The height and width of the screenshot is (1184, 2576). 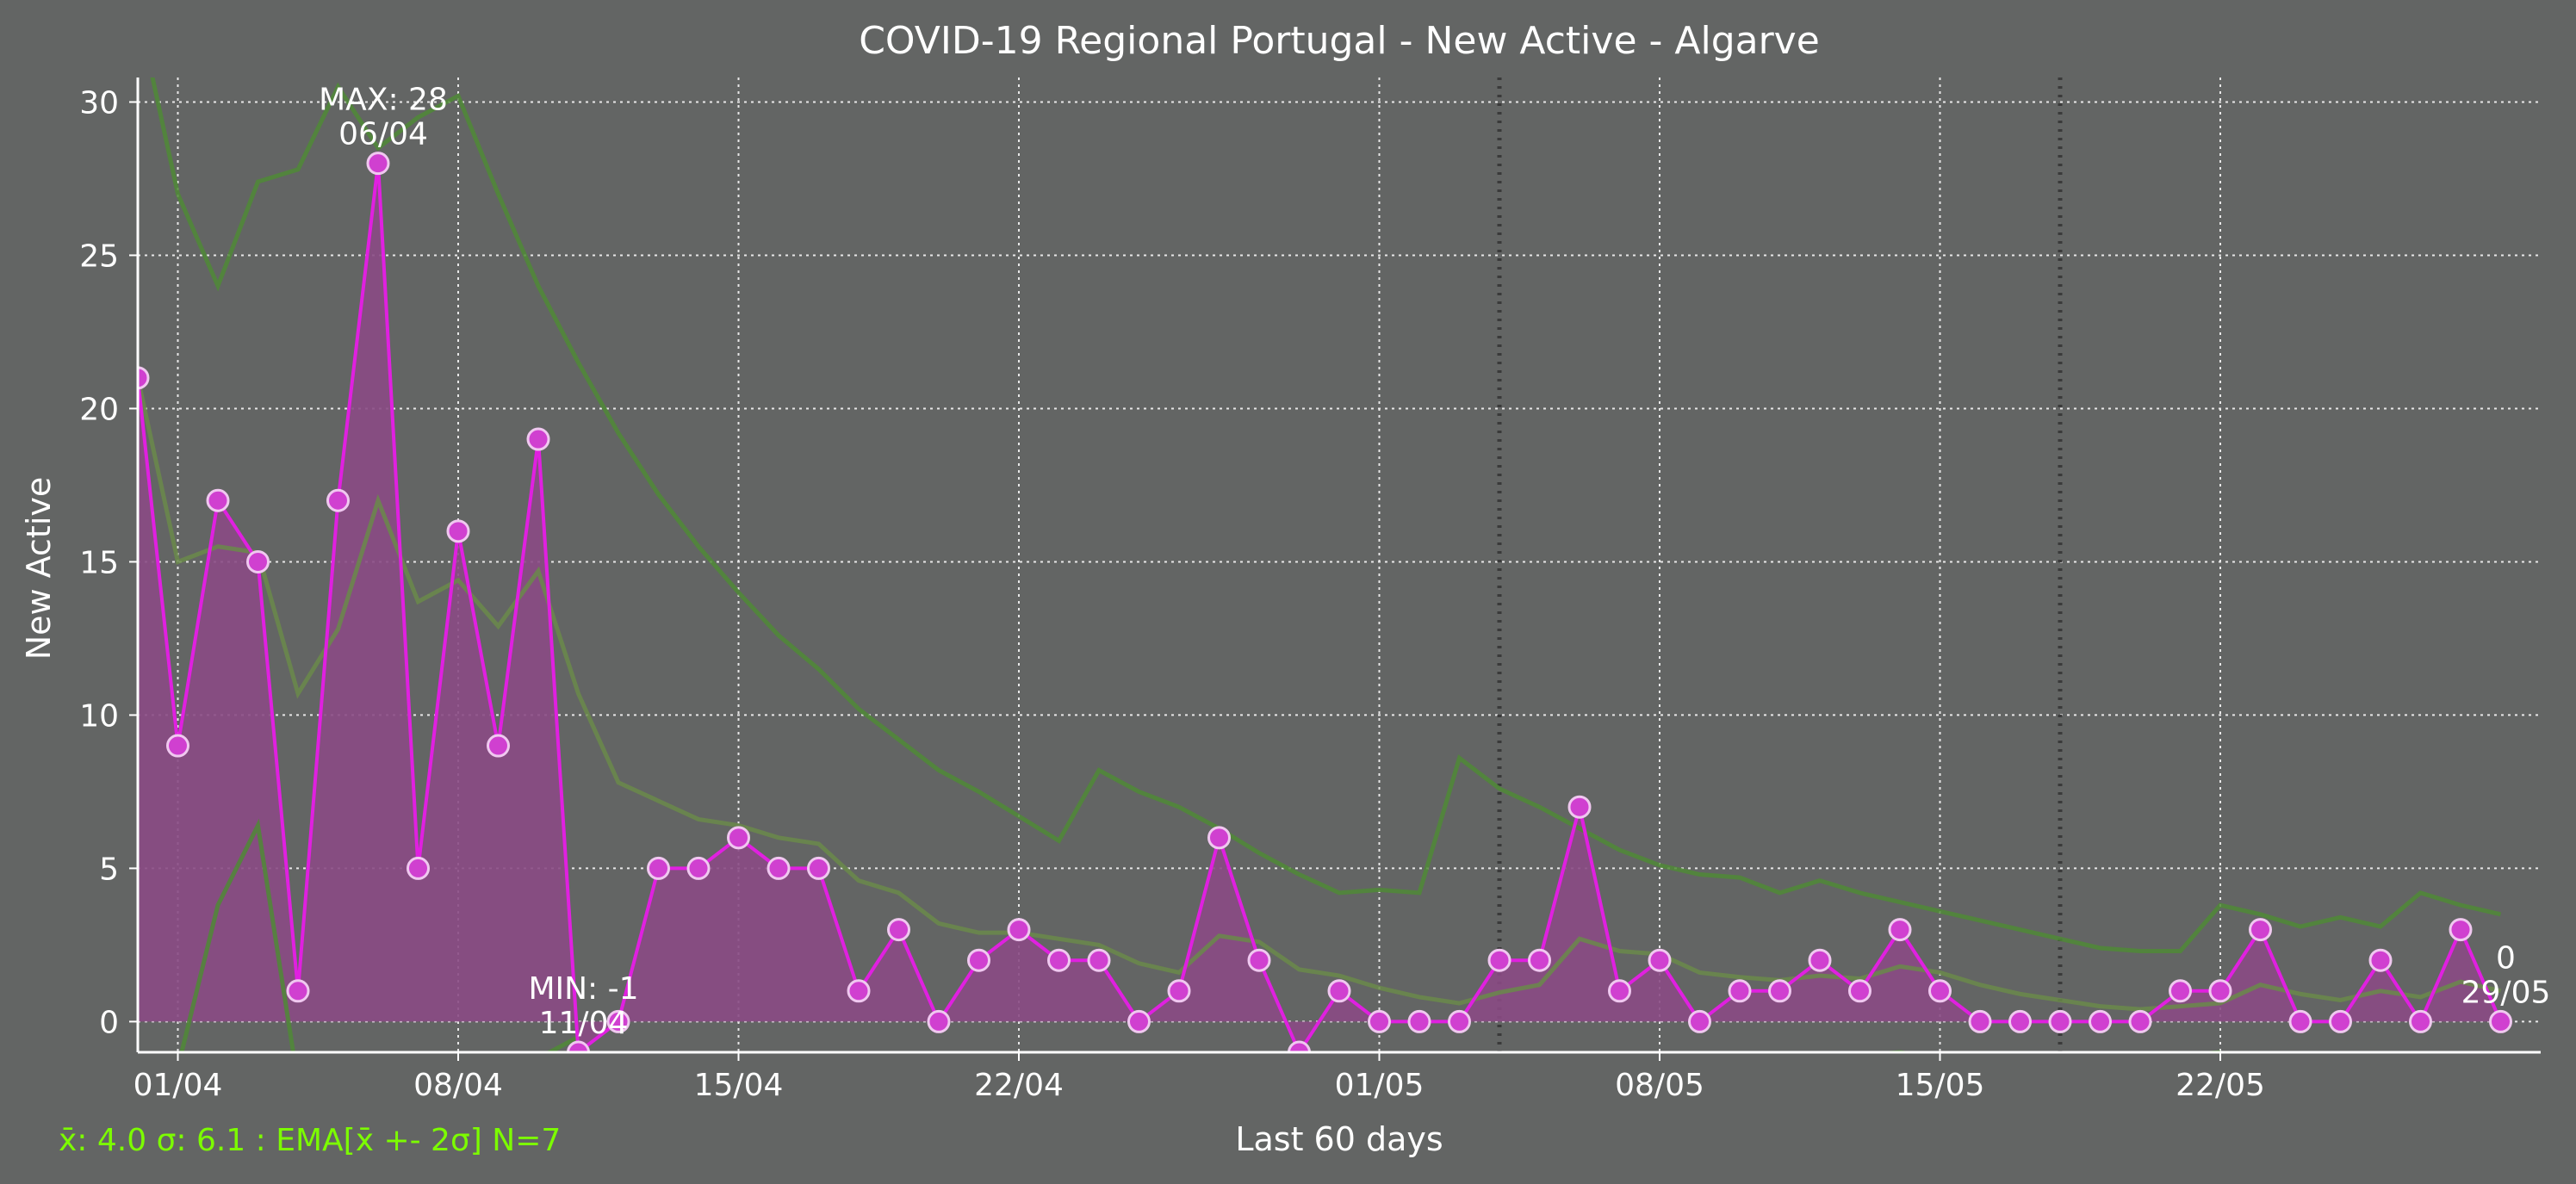 I want to click on annotation-date: 06/04, so click(x=383, y=134).